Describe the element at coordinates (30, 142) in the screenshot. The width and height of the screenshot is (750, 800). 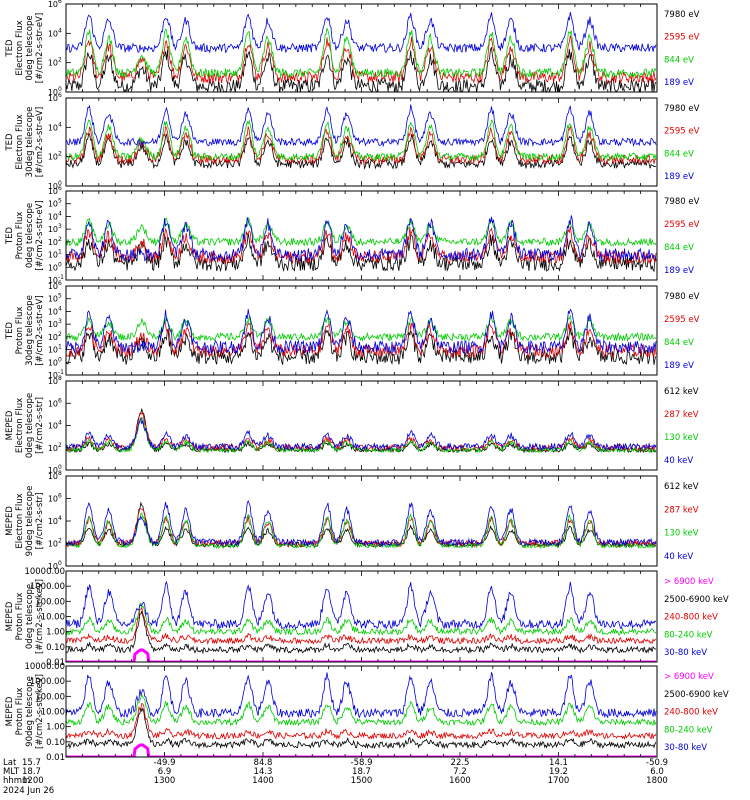
I see `y-axis-label: 30deg telescope` at that location.